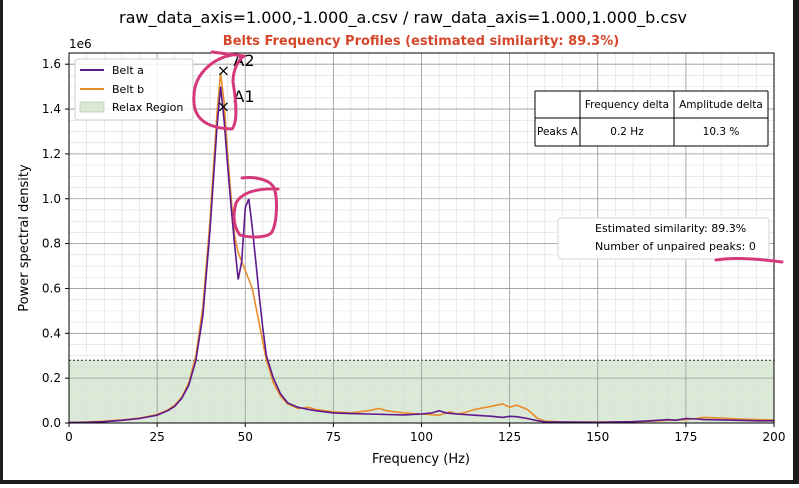 Image resolution: width=799 pixels, height=488 pixels. What do you see at coordinates (69, 437) in the screenshot?
I see `x-tick-label: 0` at bounding box center [69, 437].